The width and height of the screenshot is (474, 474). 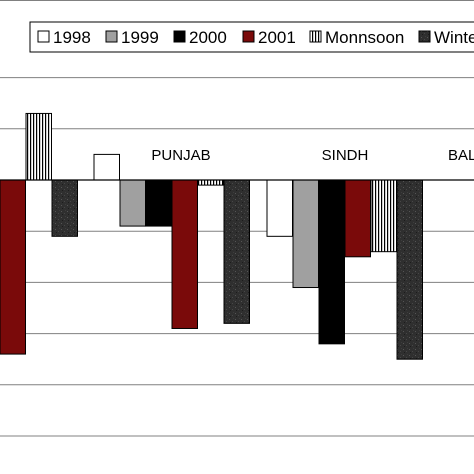 I want to click on bar-punjab-1999, so click(x=132, y=203).